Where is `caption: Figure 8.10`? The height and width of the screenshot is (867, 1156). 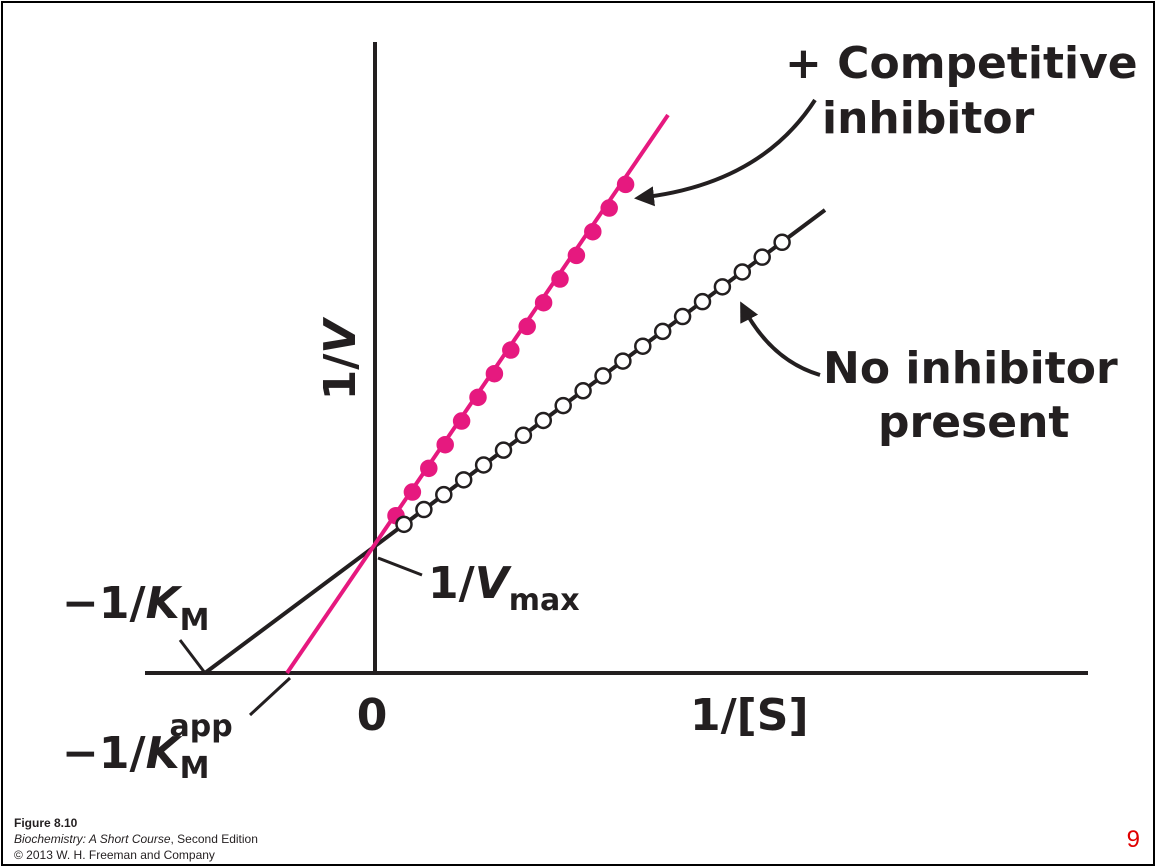
caption: Figure 8.10 is located at coordinates (46, 823).